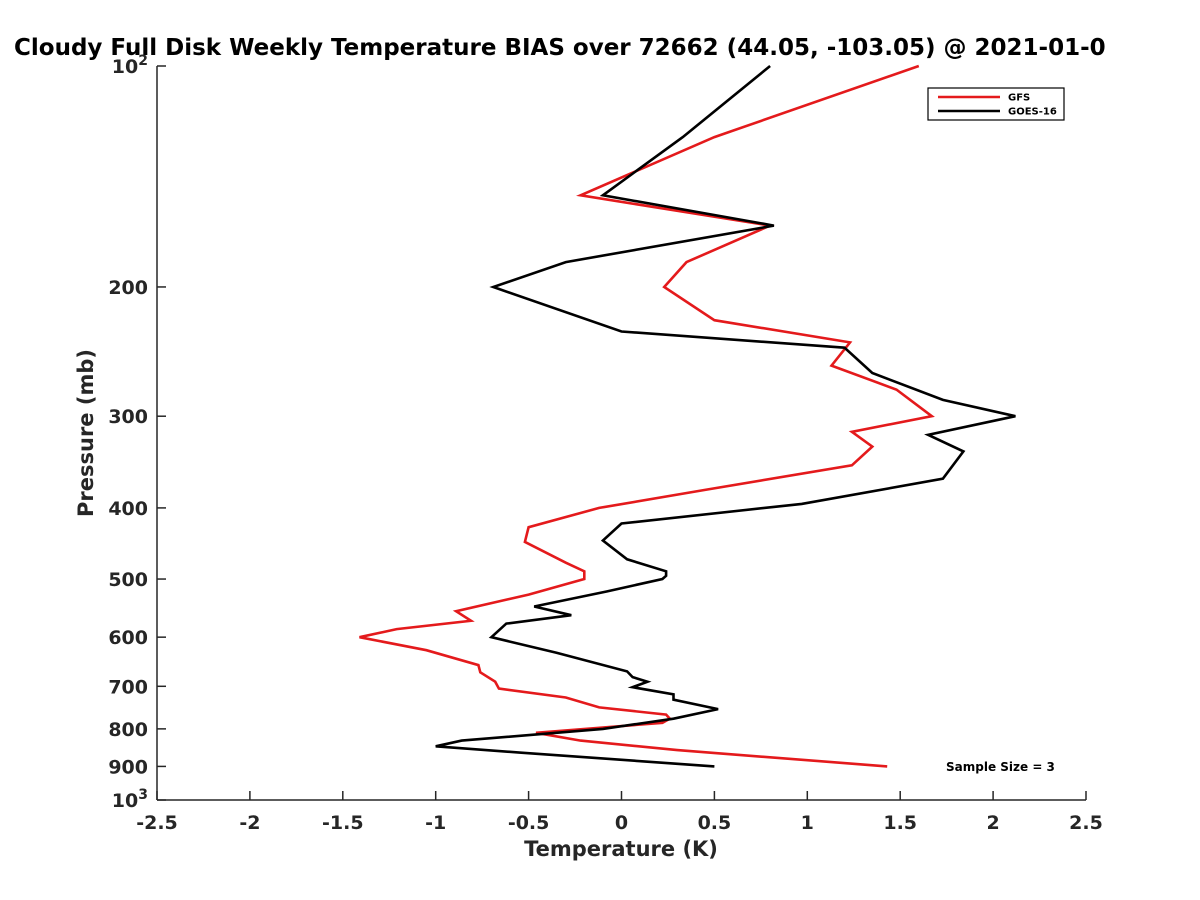  Describe the element at coordinates (621, 823) in the screenshot. I see `x-tick-label: 0` at that location.